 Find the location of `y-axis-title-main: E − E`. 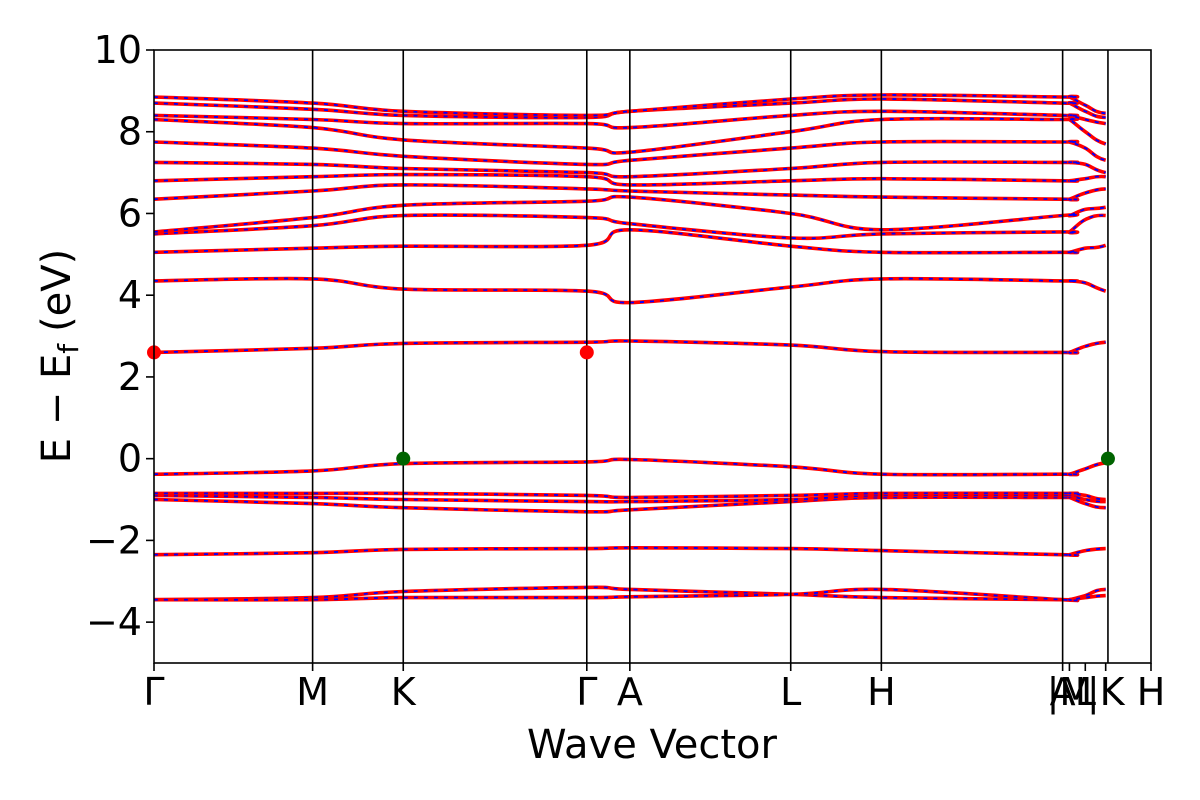

y-axis-title-main: E − E is located at coordinates (57, 409).